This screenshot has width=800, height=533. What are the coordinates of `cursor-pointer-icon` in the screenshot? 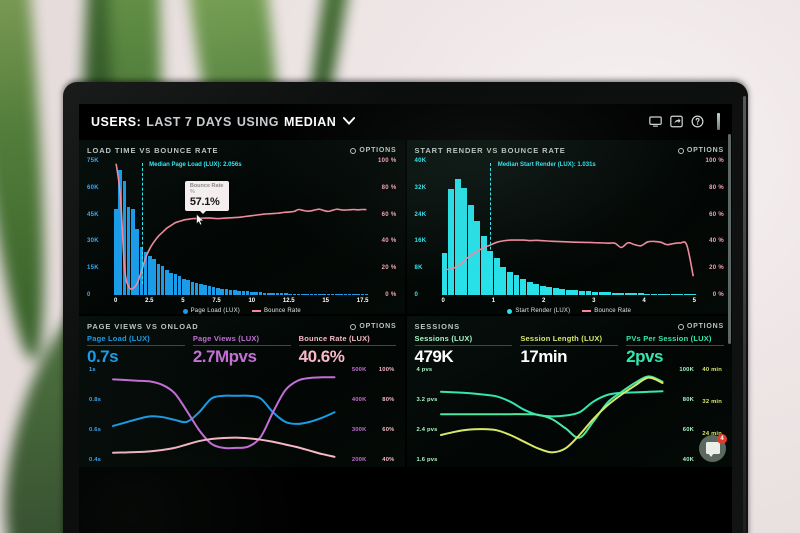 It's located at (200, 219).